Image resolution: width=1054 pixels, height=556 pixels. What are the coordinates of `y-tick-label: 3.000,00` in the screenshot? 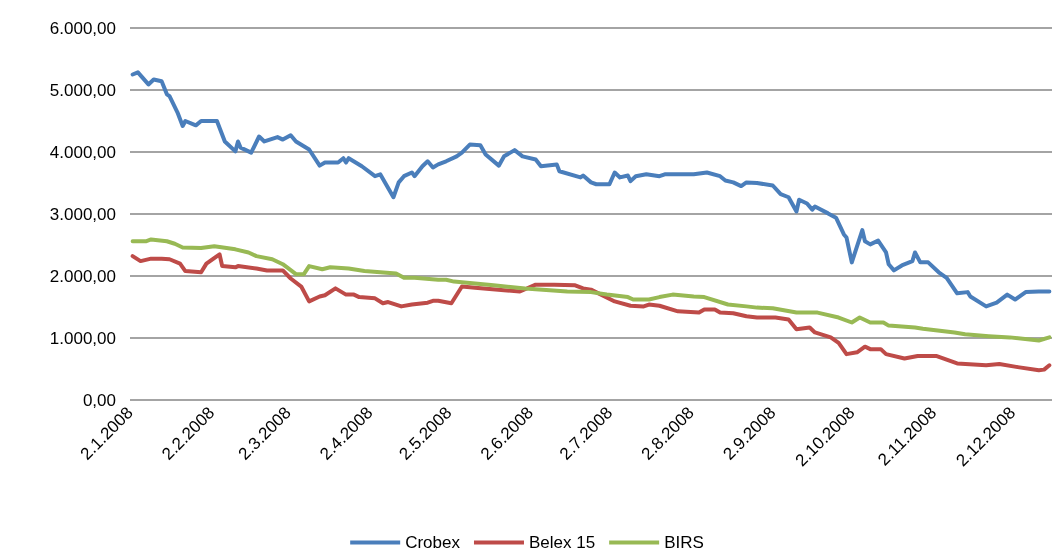 It's located at (82, 214).